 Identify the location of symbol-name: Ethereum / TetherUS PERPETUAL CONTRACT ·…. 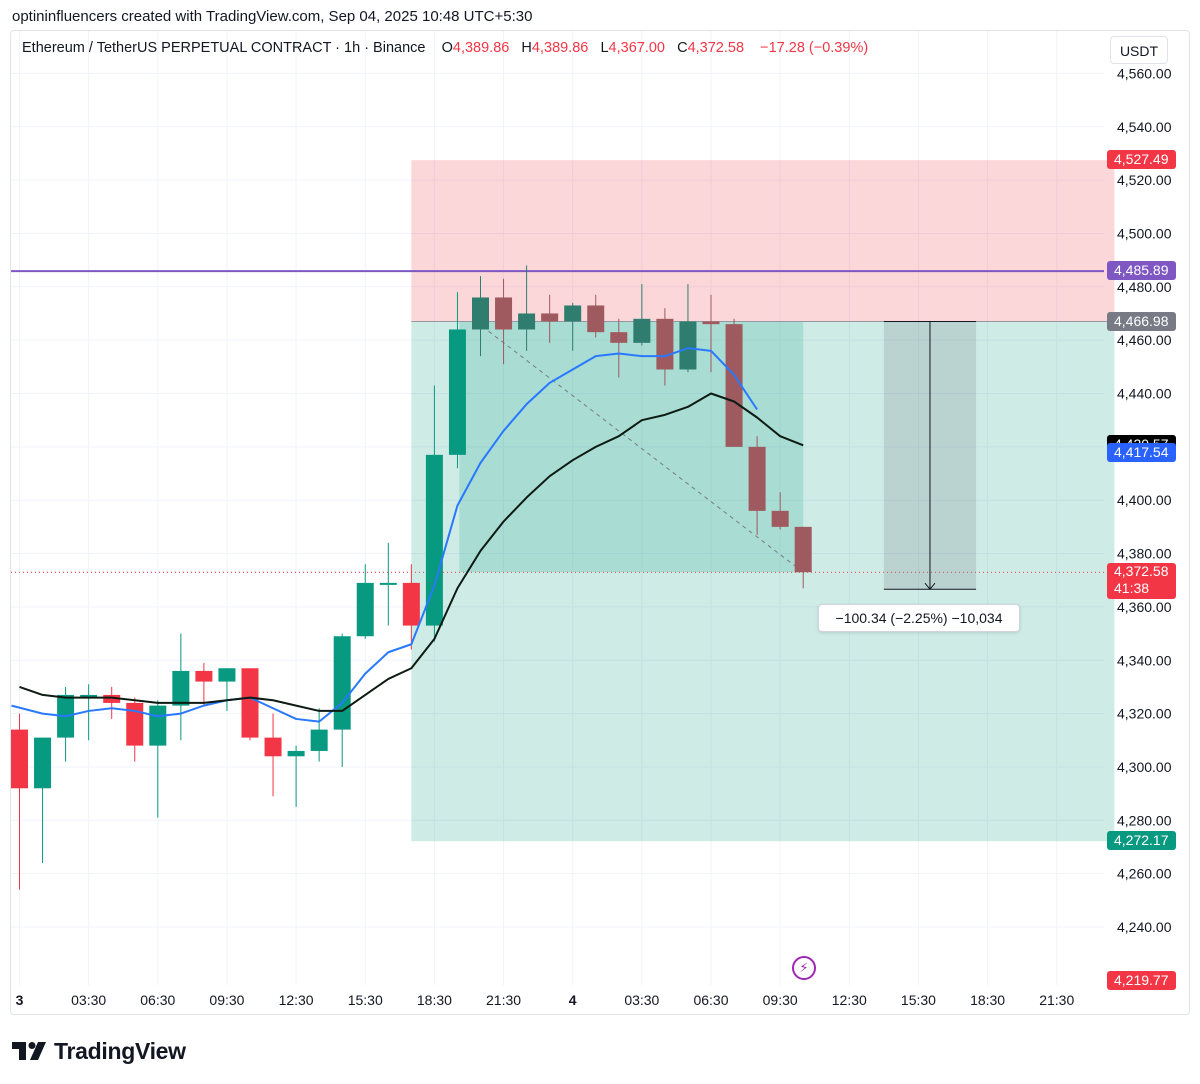
(224, 48).